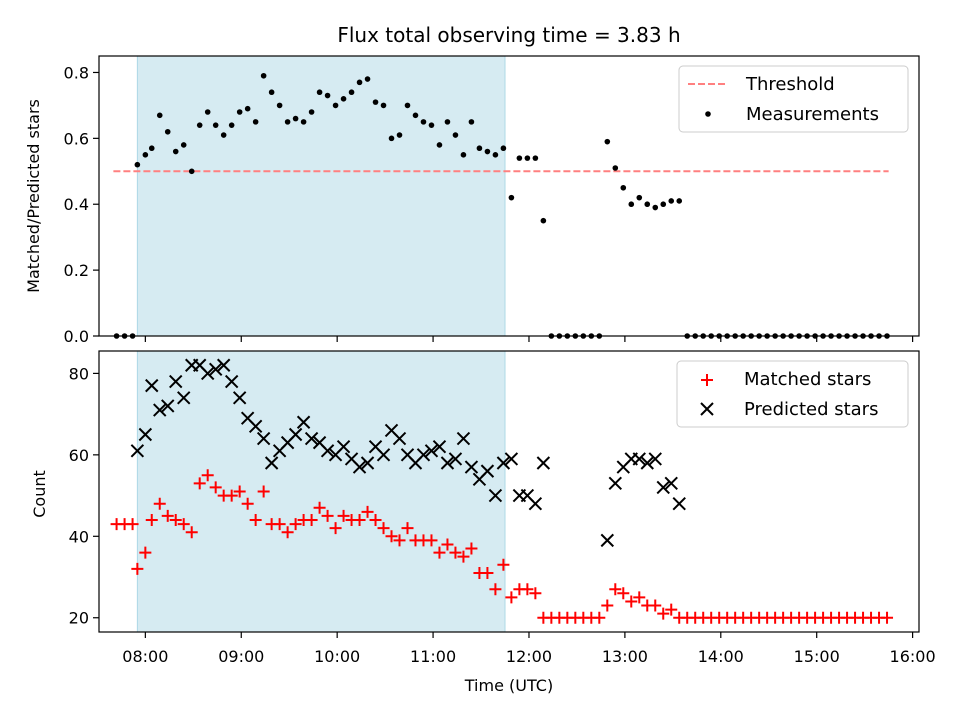 The height and width of the screenshot is (720, 960). Describe the element at coordinates (792, 394) in the screenshot. I see `counts-legend-box` at that location.